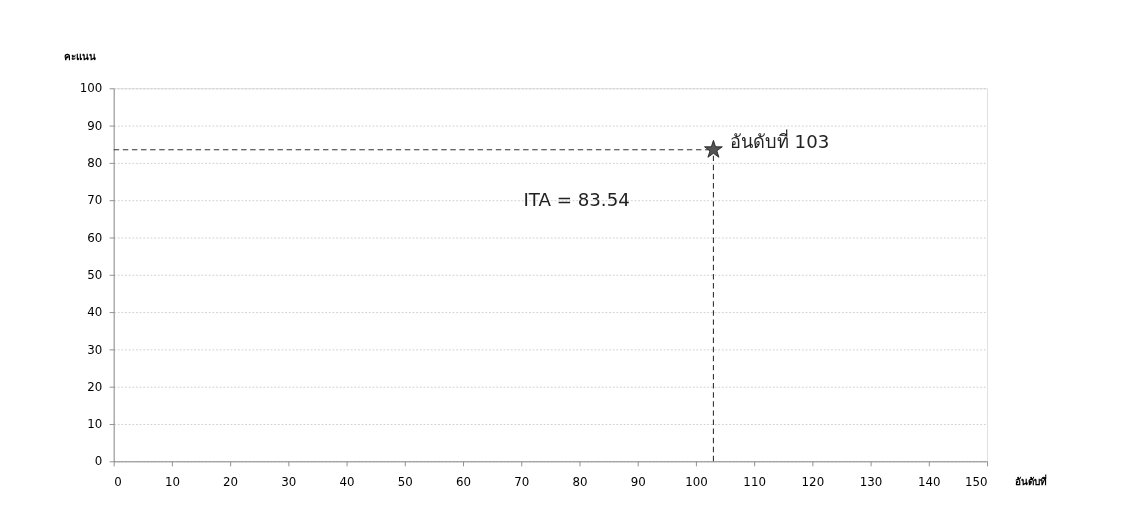  What do you see at coordinates (779, 140) in the screenshot?
I see `annotation: อันดับที่ 103` at bounding box center [779, 140].